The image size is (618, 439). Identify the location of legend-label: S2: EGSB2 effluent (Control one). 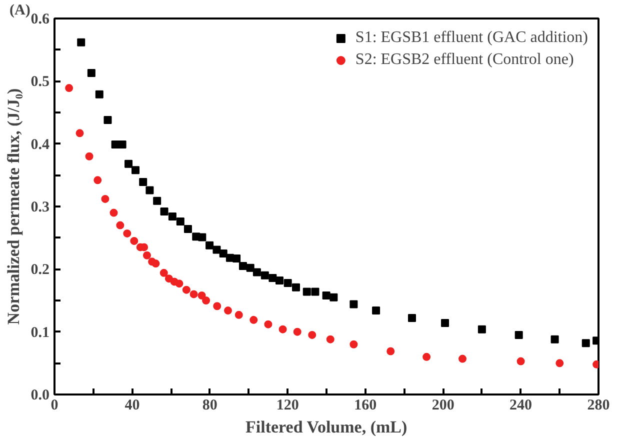
(464, 60).